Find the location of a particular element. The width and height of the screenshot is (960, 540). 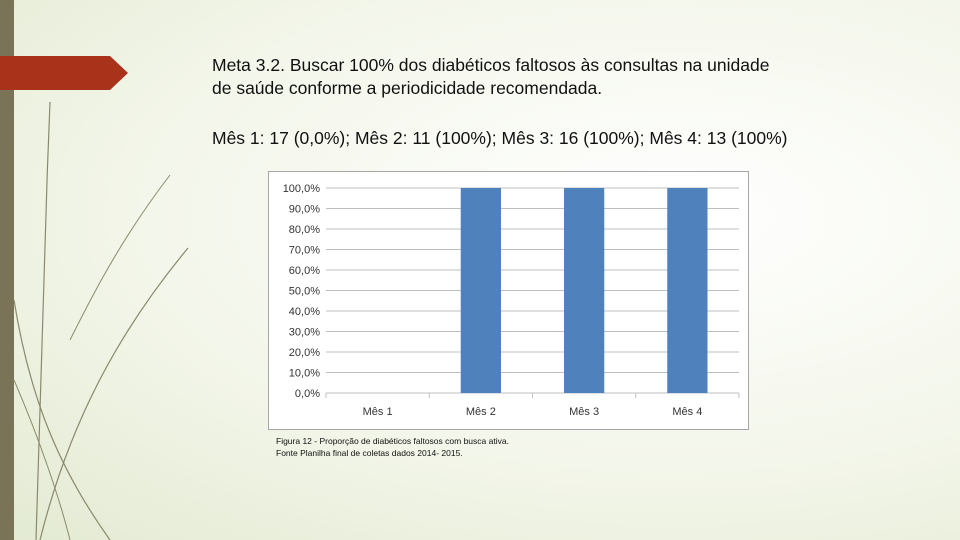

x-category-label: Mês 1 is located at coordinates (378, 412).